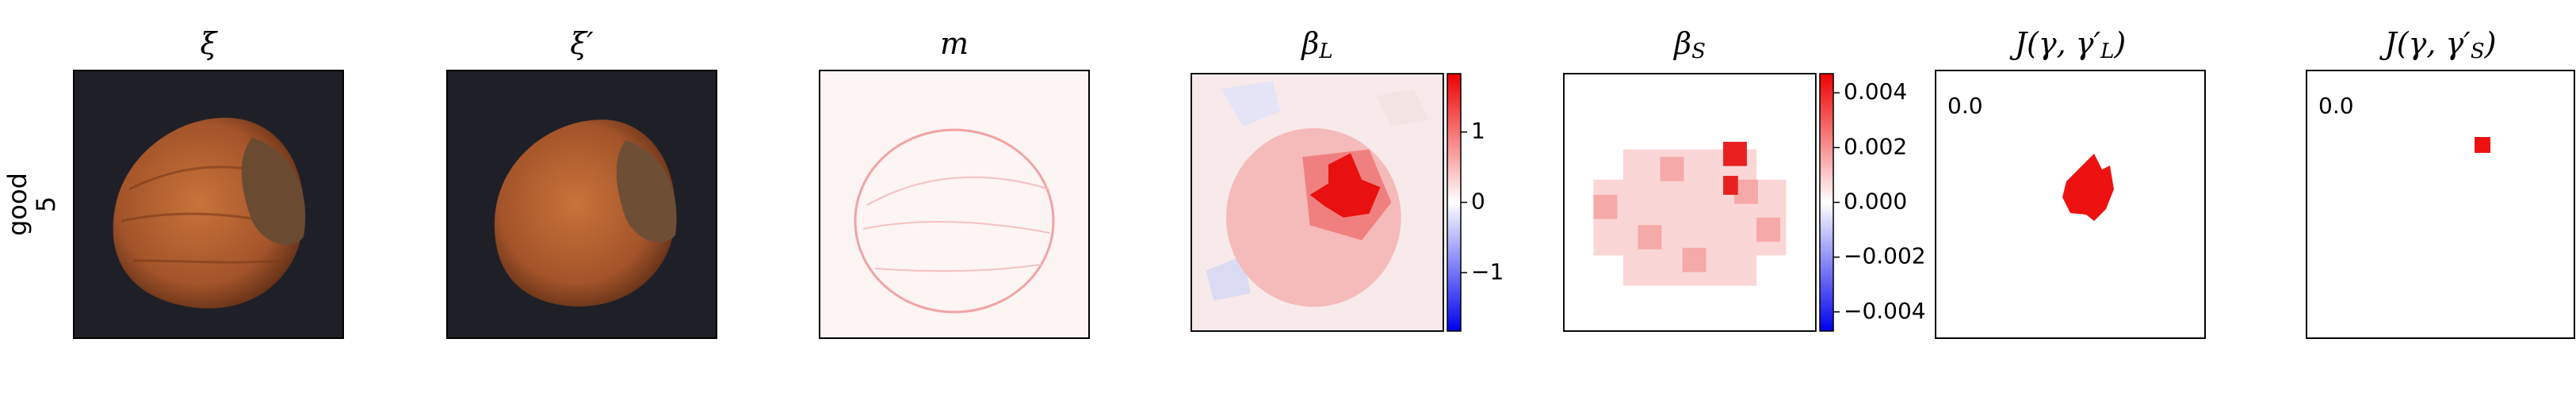 This screenshot has height=396, width=2576. Describe the element at coordinates (2440, 204) in the screenshot. I see `image-j-s` at that location.